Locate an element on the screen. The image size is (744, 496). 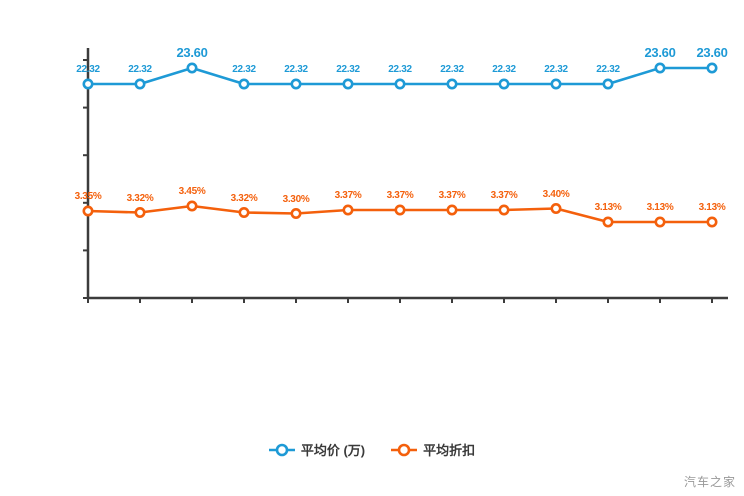
chart-legend: 平均价 (万) 平均折扣 is located at coordinates (372, 449).